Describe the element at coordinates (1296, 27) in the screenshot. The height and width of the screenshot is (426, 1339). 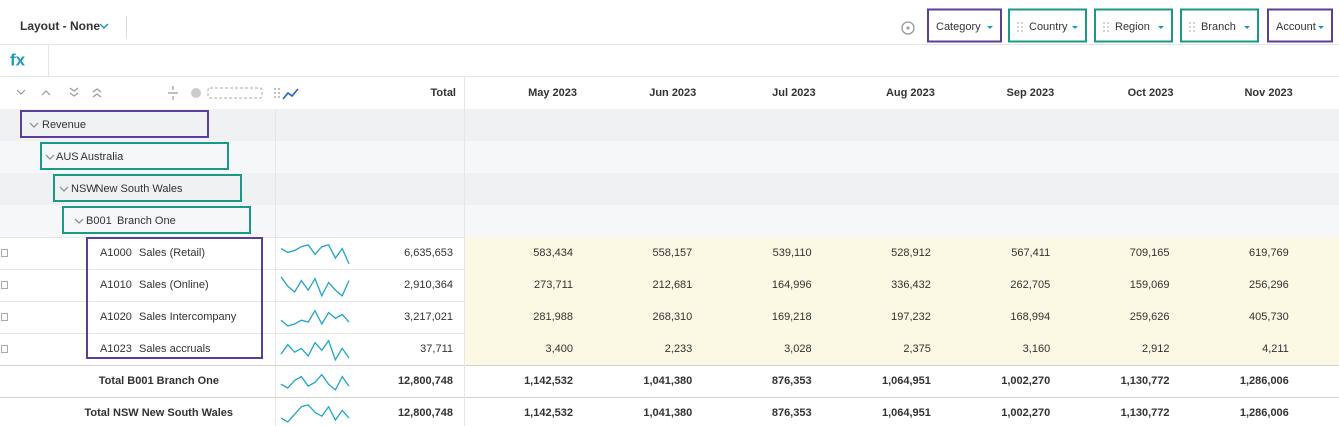
I see `filter-label: Account` at that location.